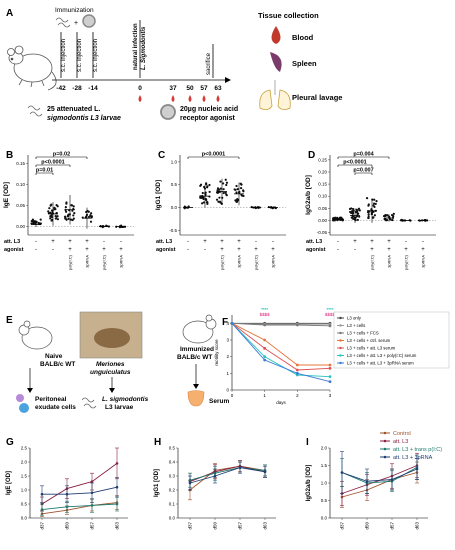 The image size is (455, 550). What do you see at coordinates (322, 184) in the screenshot?
I see `y-tick-label: 0.15` at bounding box center [322, 184].